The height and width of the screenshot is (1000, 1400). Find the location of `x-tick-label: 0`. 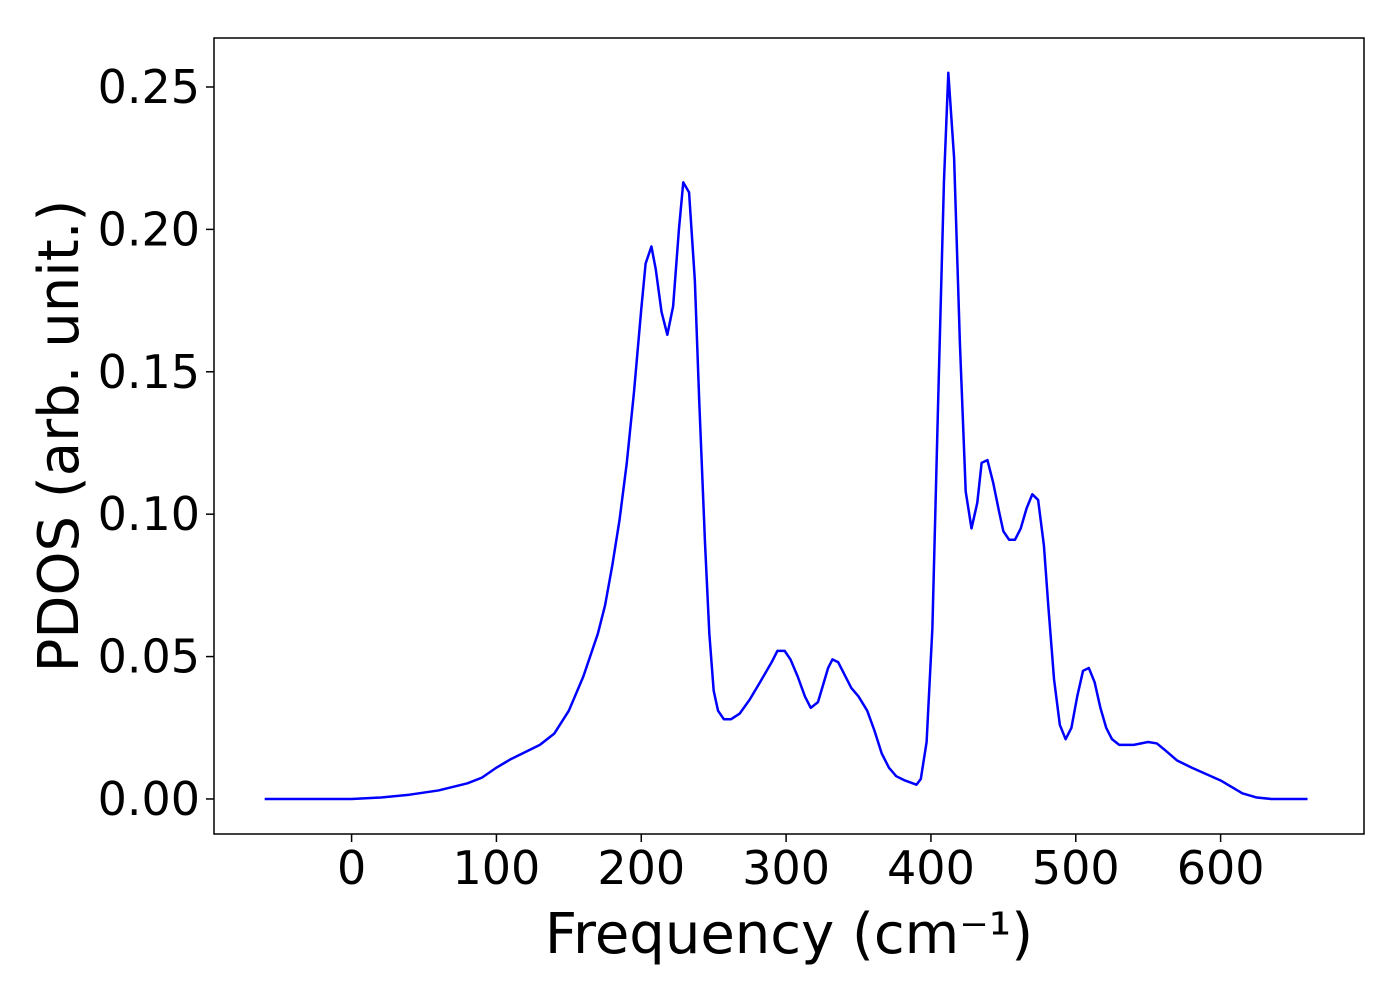

x-tick-label: 0 is located at coordinates (351, 868).